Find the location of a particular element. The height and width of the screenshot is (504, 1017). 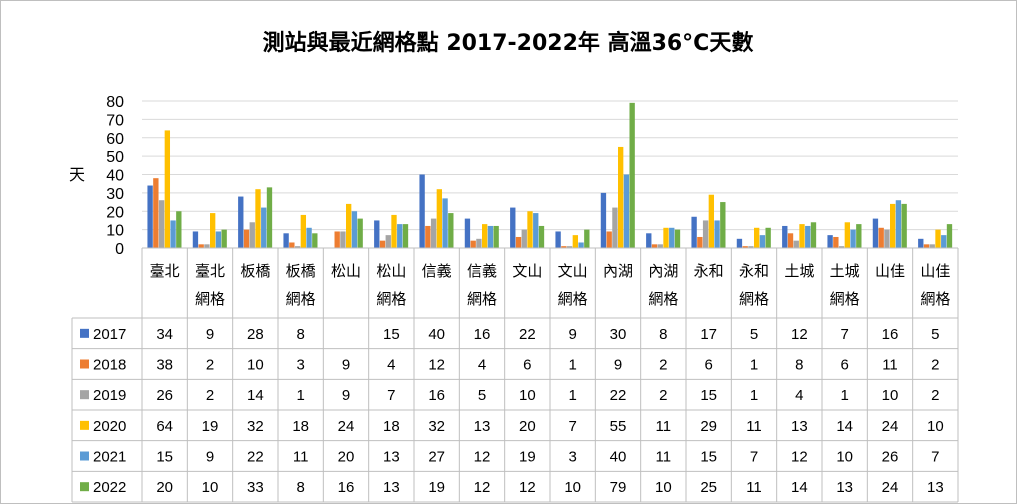

table-cell: 19 is located at coordinates (210, 426).